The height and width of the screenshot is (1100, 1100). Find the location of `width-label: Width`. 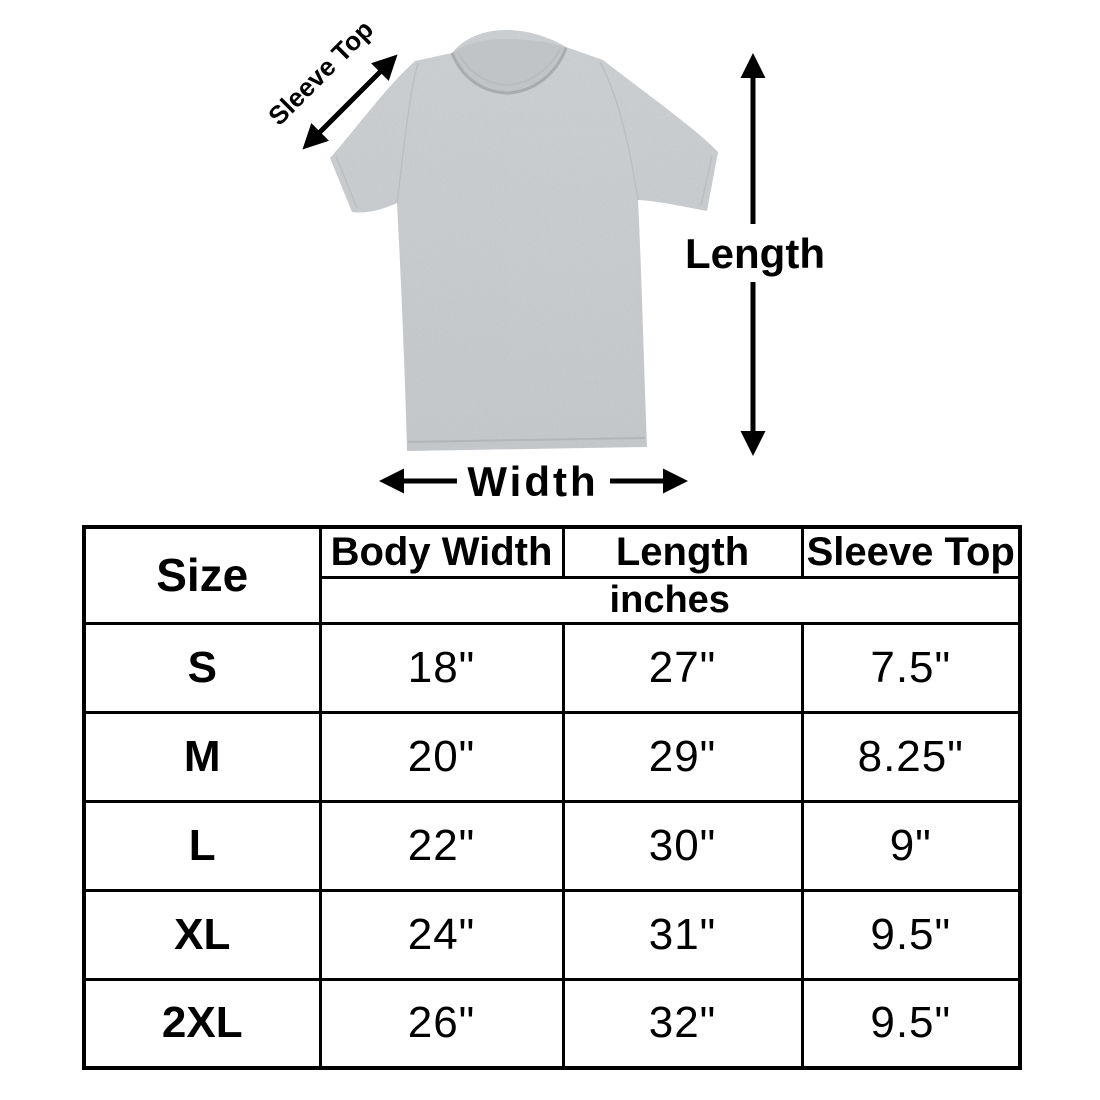

width-label: Width is located at coordinates (532, 481).